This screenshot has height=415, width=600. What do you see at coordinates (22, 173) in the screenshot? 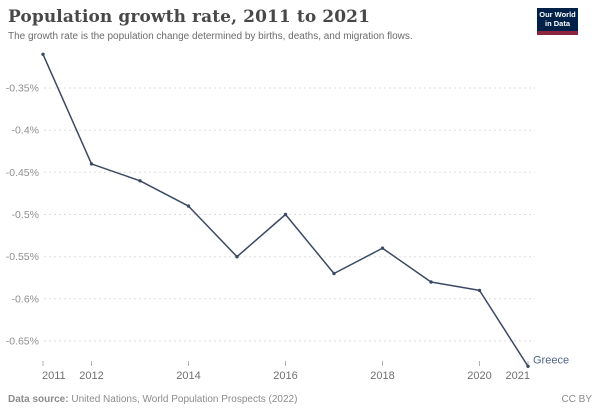
I see `y-axis-tick-label: -0.45%` at bounding box center [22, 173].